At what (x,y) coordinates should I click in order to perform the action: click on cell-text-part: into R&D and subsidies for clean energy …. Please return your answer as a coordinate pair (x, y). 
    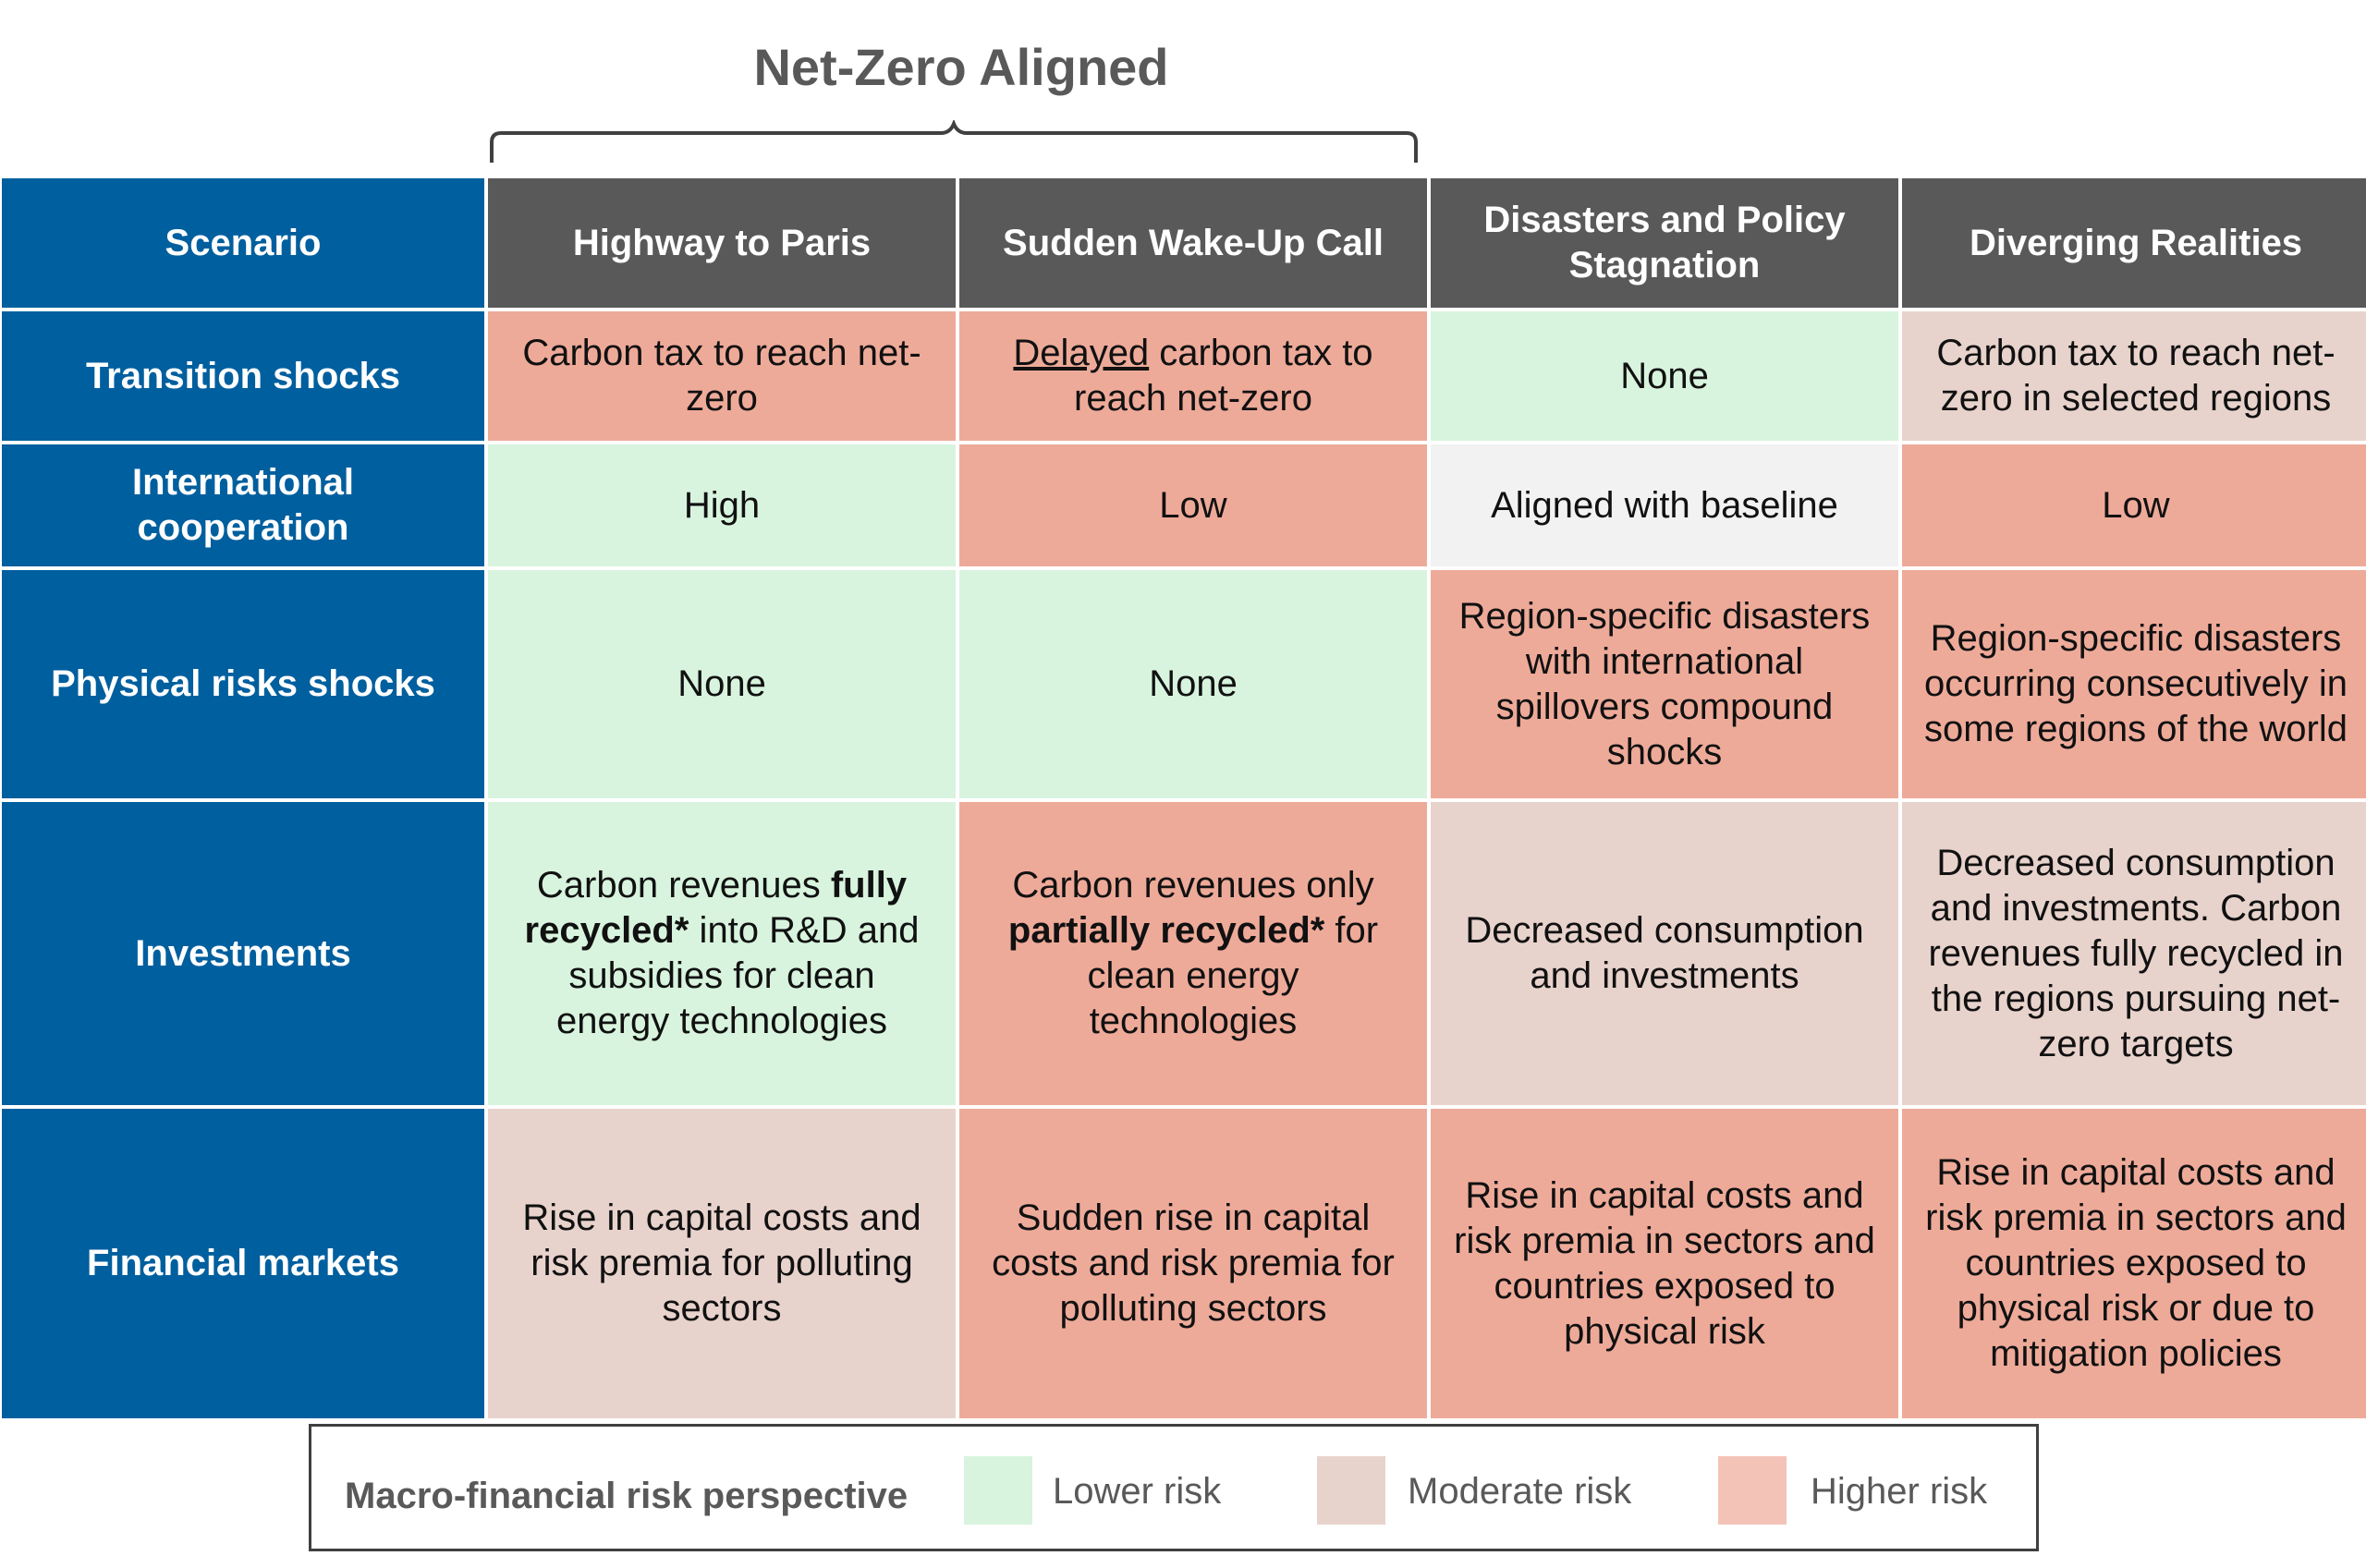
    Looking at the image, I should click on (737, 975).